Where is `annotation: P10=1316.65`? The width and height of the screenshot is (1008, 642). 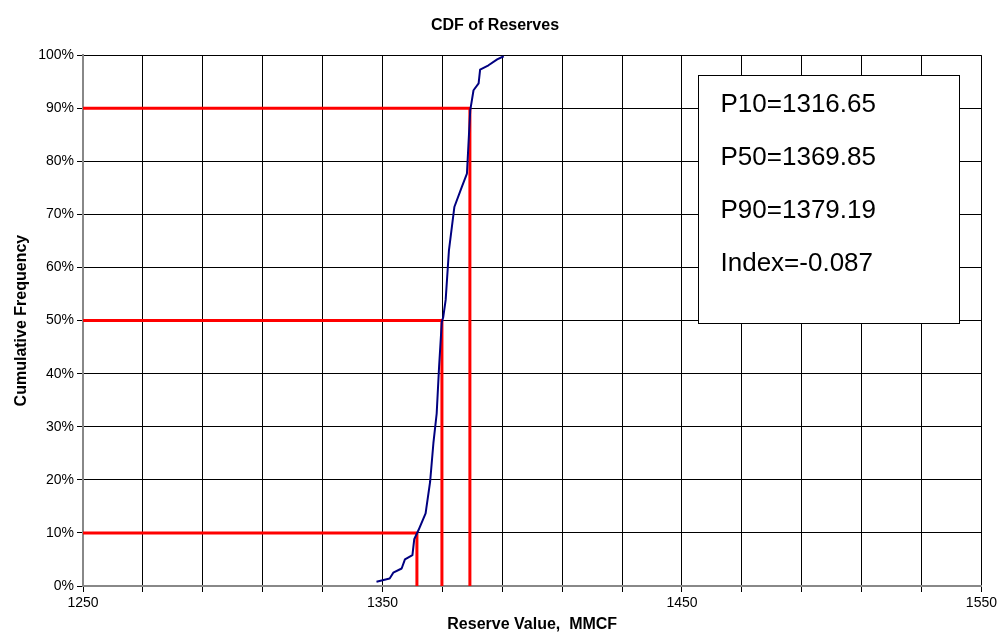 annotation: P10=1316.65 is located at coordinates (798, 103).